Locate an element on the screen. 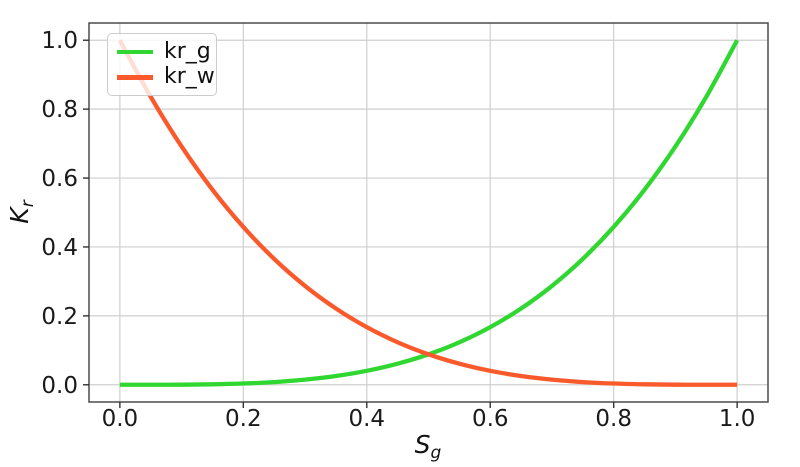 The height and width of the screenshot is (467, 800). legend-label-kr-w: kr_w is located at coordinates (189, 77).